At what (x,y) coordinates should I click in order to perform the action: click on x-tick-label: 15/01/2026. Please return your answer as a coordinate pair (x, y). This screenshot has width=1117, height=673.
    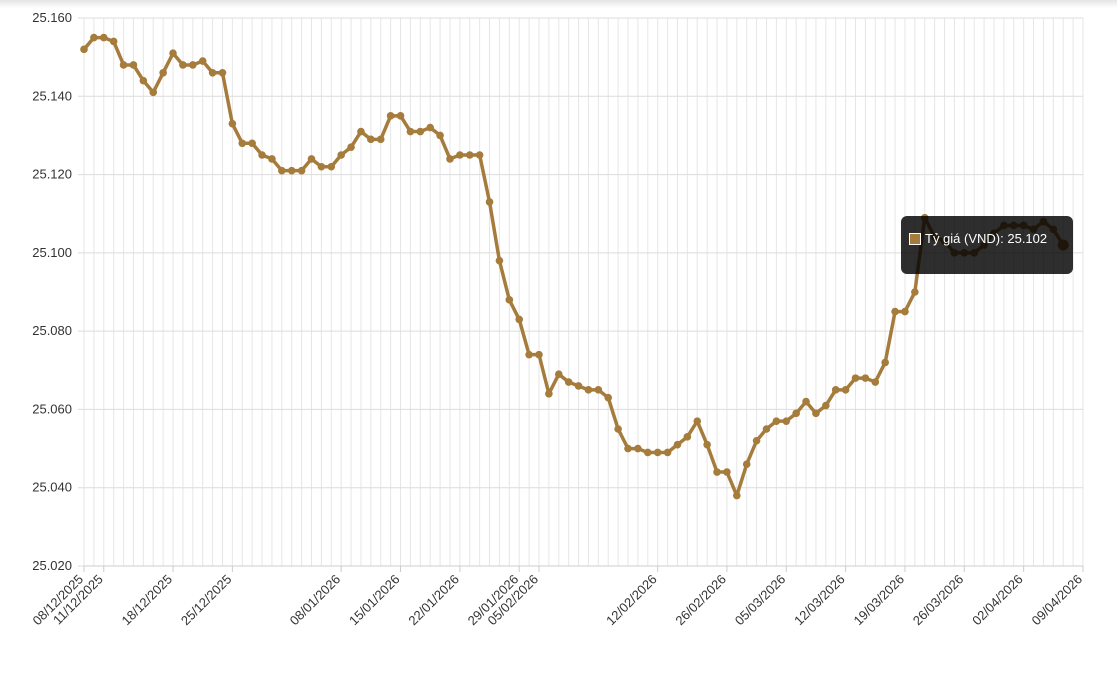
    Looking at the image, I should click on (374, 600).